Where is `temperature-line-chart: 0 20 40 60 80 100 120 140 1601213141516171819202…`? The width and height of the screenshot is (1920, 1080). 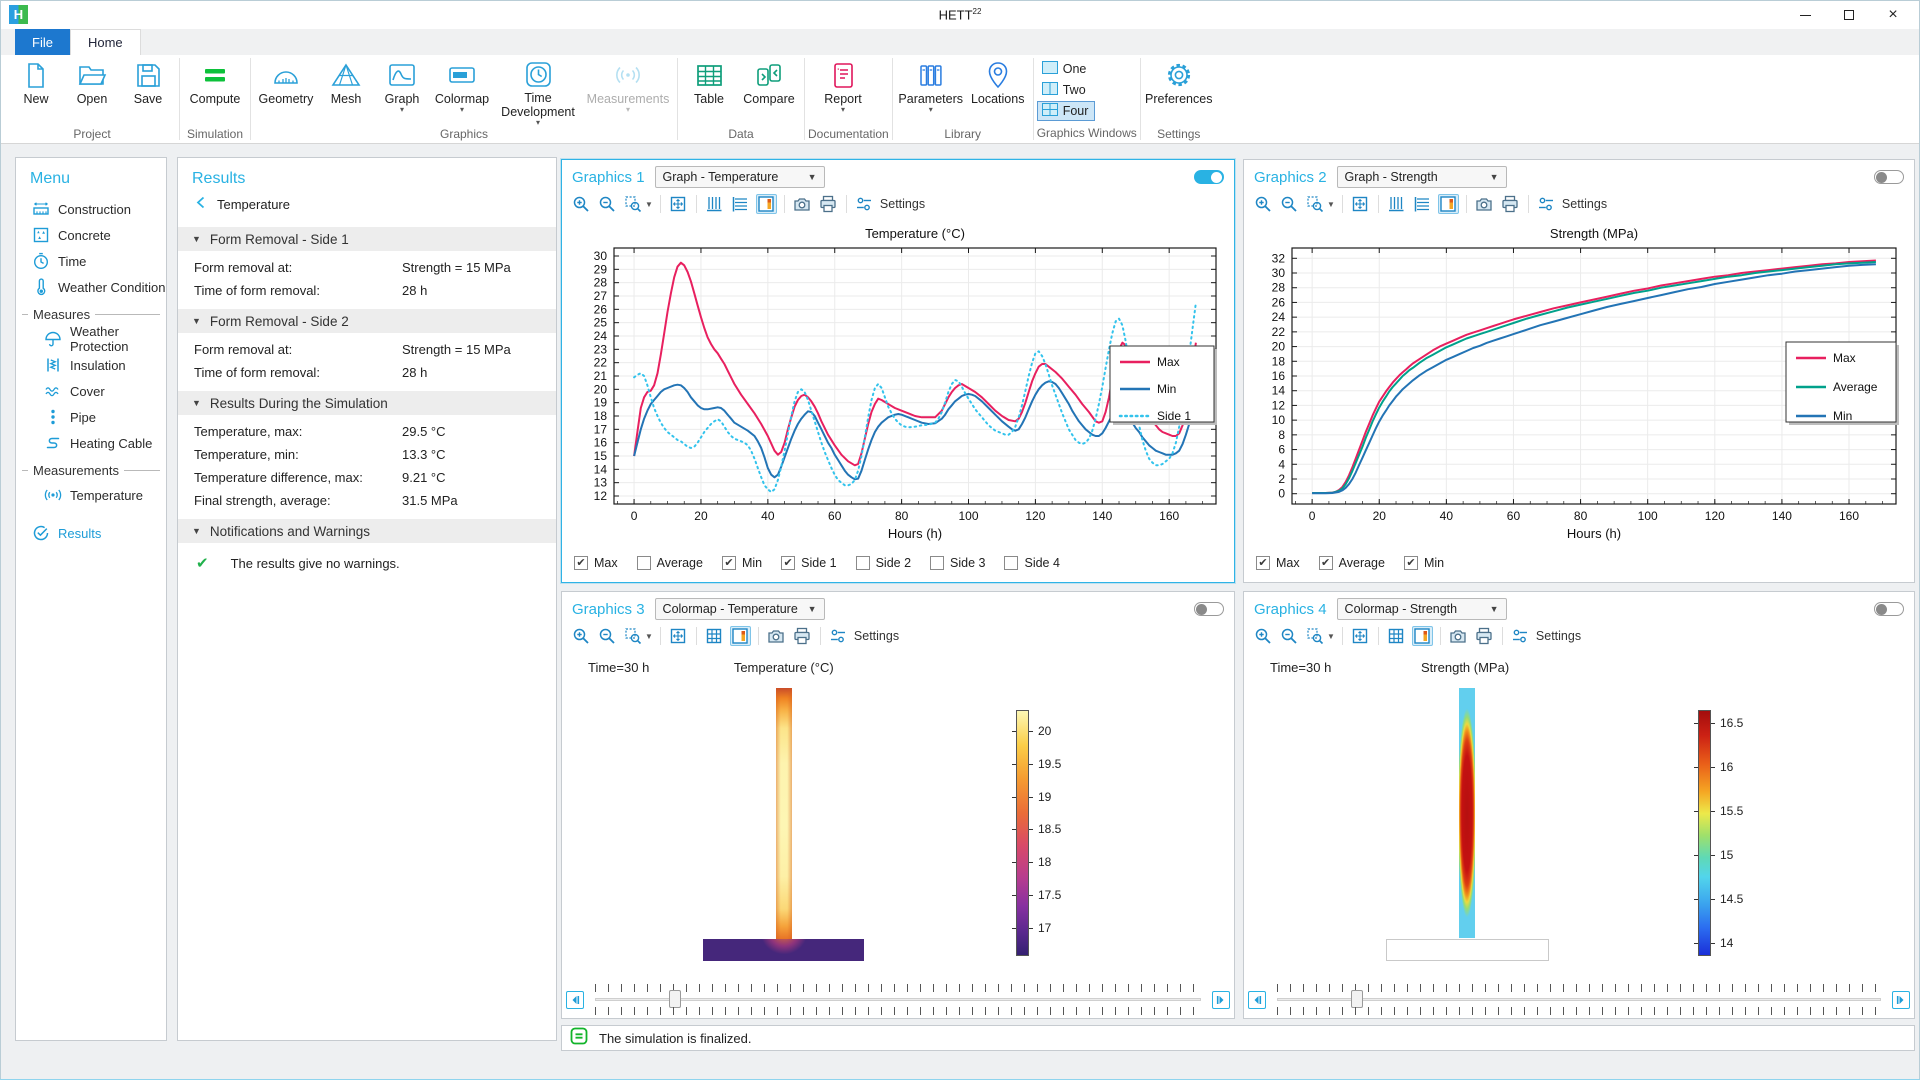 temperature-line-chart: 0 20 40 60 80 100 120 140 1601213141516171819202… is located at coordinates (898, 385).